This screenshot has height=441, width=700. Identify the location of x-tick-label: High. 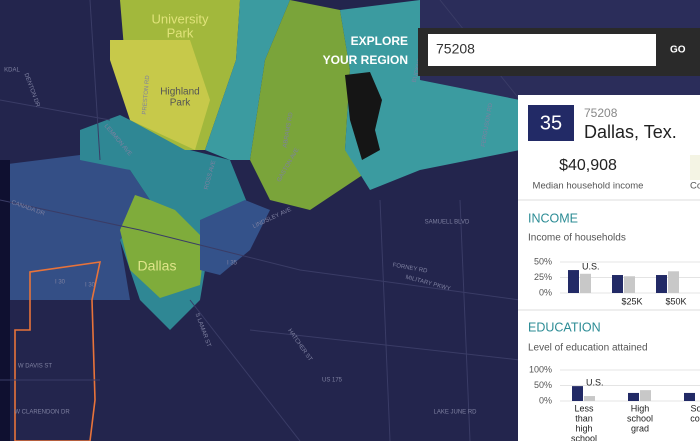
(640, 408).